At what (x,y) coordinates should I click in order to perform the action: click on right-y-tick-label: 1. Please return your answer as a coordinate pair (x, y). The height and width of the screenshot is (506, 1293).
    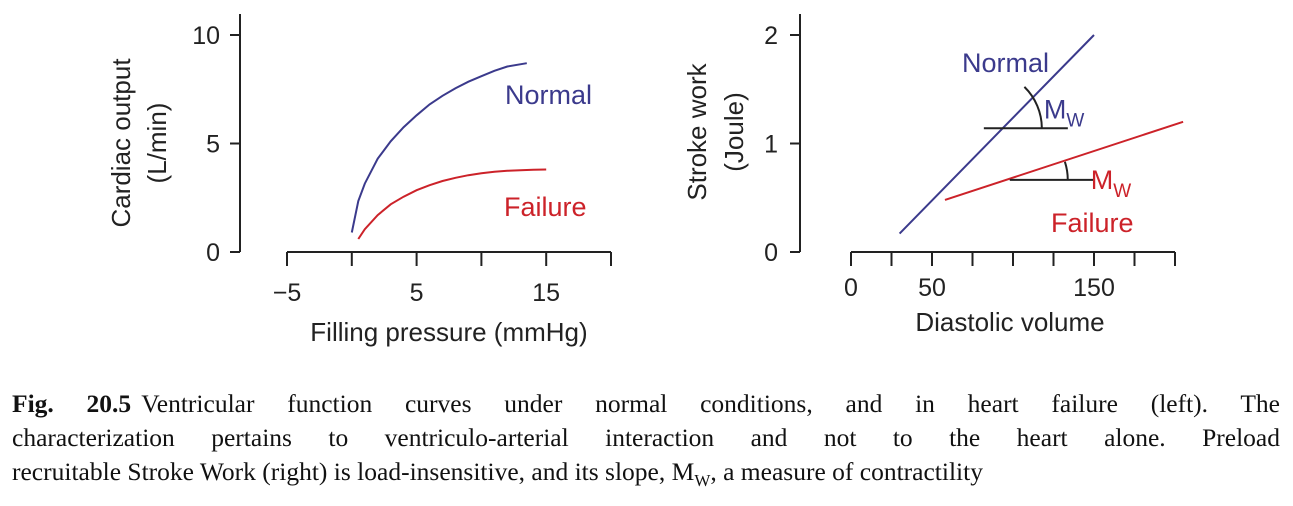
    Looking at the image, I should click on (771, 145).